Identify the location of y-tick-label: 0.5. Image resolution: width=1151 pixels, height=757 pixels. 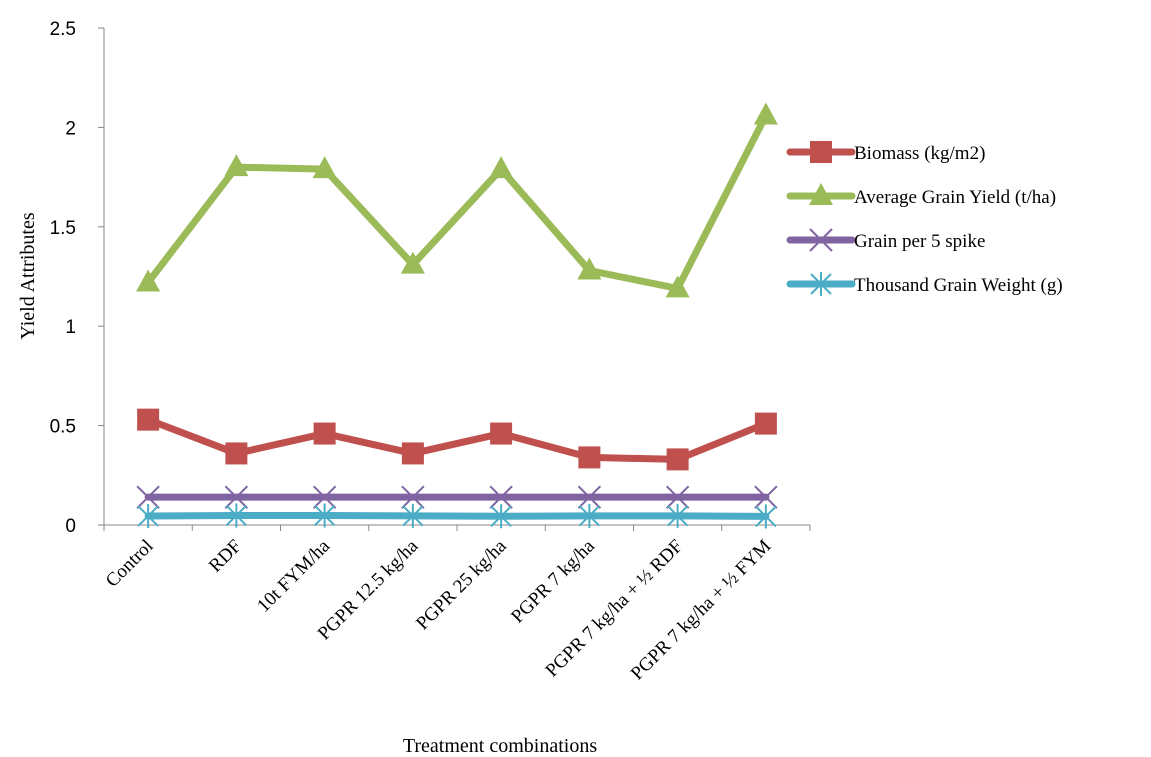
(63, 427).